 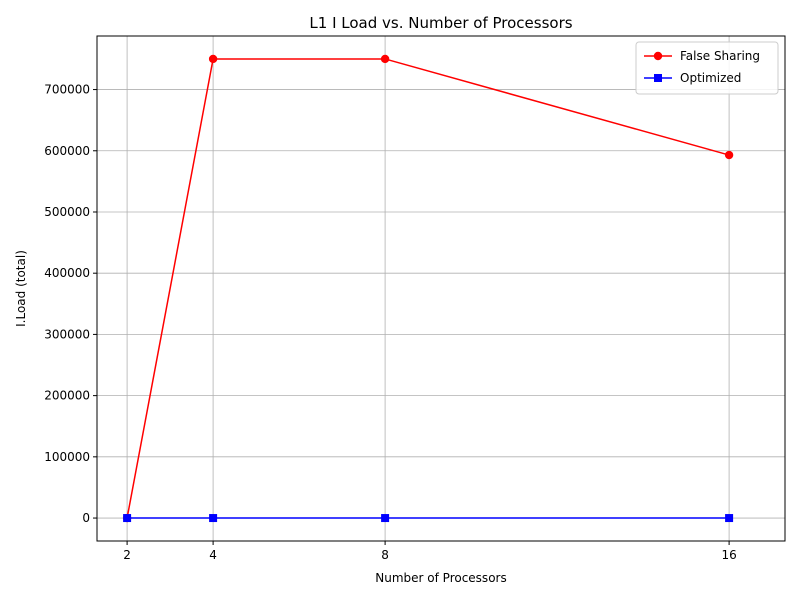 What do you see at coordinates (440, 578) in the screenshot?
I see `x-axis-label: Number of Processors` at bounding box center [440, 578].